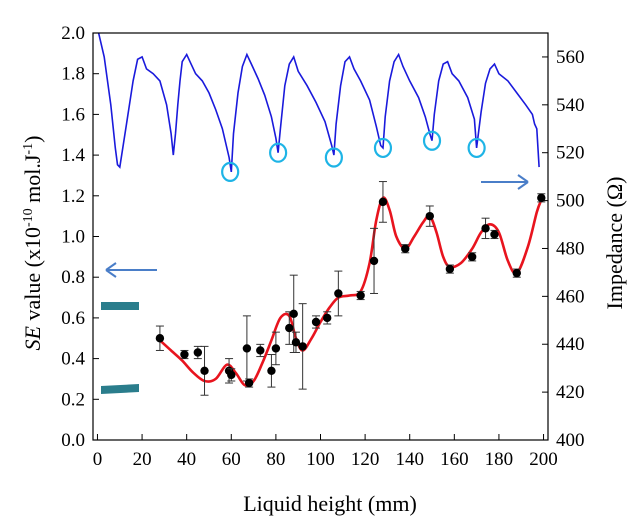 The height and width of the screenshot is (521, 638). Describe the element at coordinates (454, 459) in the screenshot. I see `x-tick-label-8: 160` at that location.